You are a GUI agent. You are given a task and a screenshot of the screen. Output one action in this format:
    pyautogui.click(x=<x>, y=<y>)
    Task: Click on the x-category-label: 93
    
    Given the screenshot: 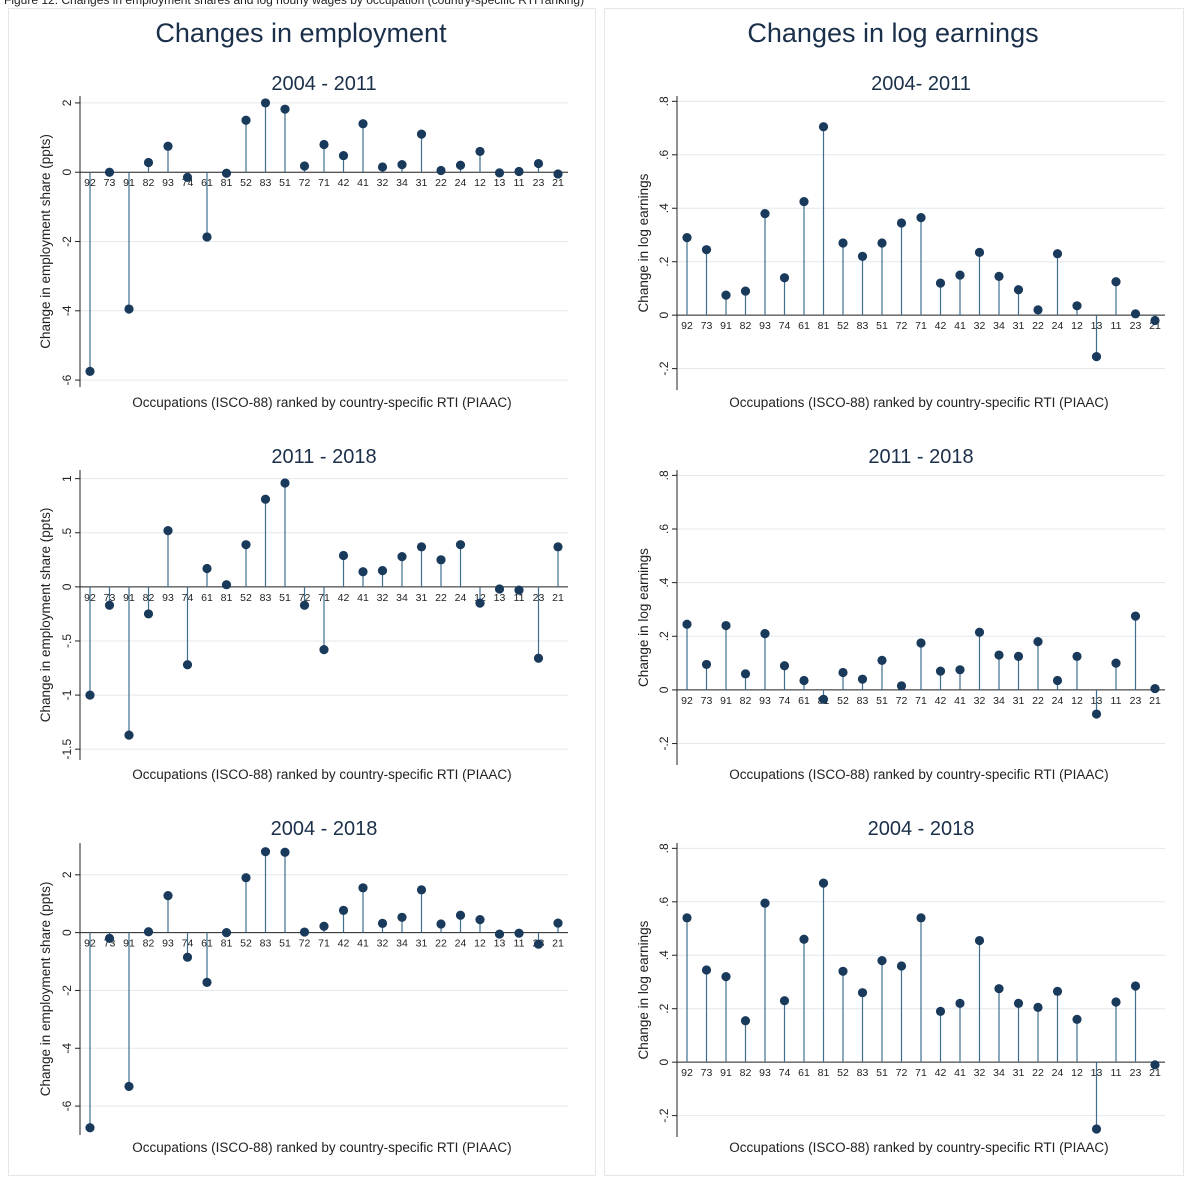 What is the action you would take?
    pyautogui.click(x=765, y=1073)
    